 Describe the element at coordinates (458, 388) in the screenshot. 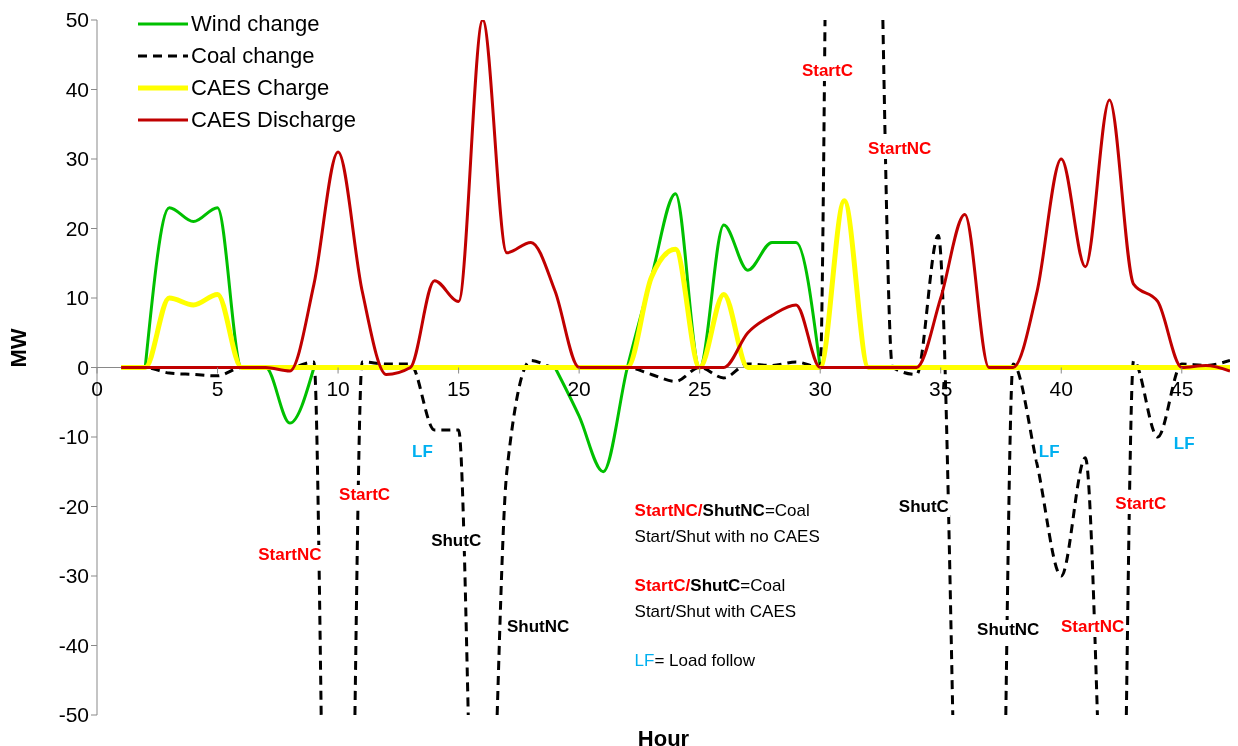

I see `x-tick-label: 15` at that location.